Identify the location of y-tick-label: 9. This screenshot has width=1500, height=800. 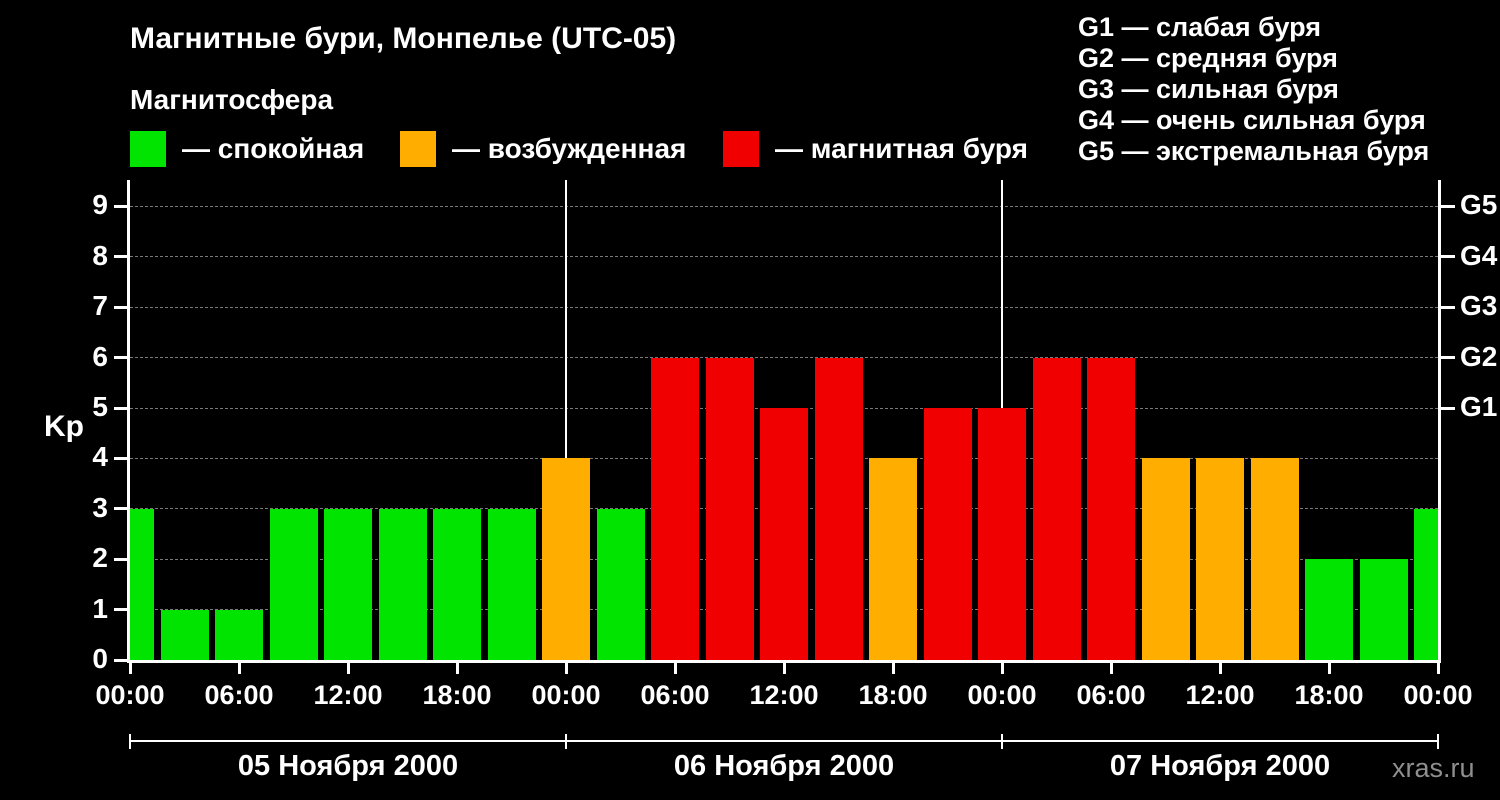
(100, 205).